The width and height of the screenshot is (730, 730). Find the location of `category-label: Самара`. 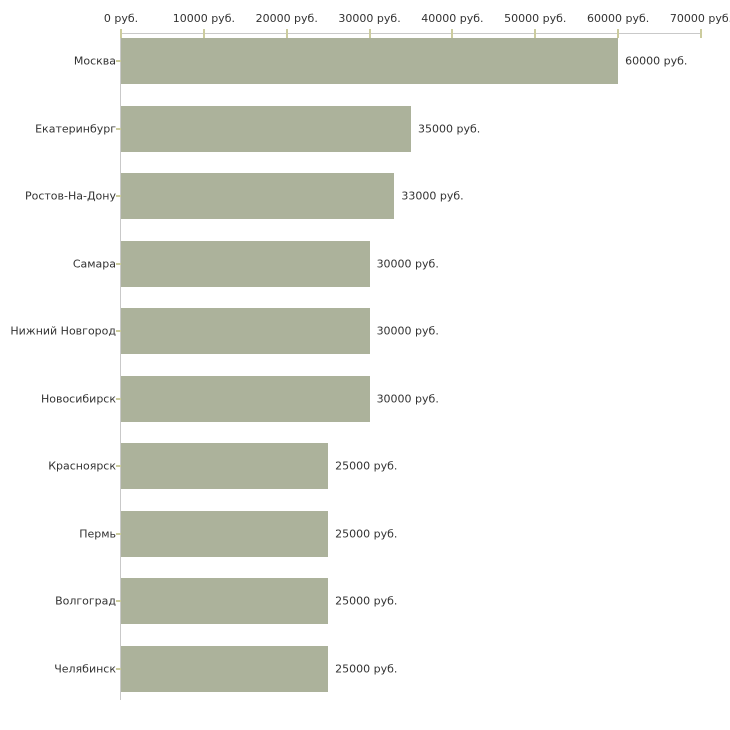

category-label: Самара is located at coordinates (94, 263).